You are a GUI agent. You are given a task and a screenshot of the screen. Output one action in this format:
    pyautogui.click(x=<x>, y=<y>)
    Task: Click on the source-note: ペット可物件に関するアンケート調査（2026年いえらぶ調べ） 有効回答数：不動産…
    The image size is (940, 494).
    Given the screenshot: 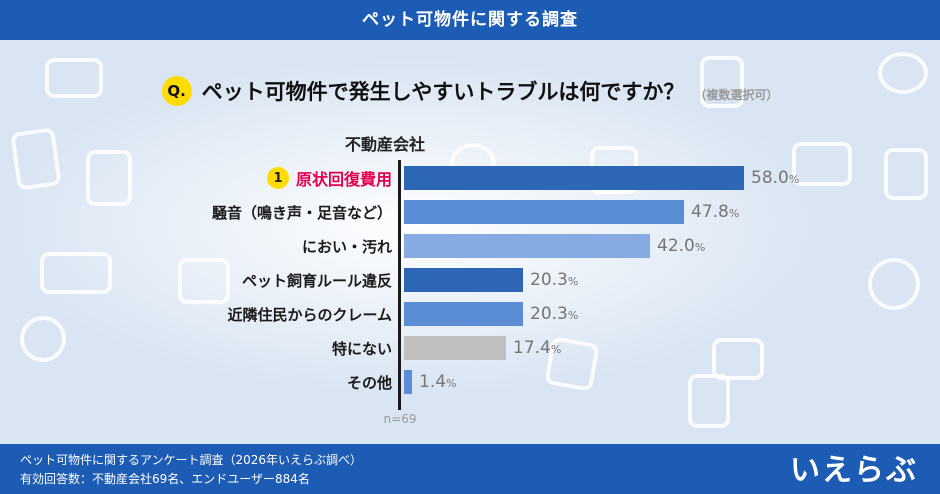 What is the action you would take?
    pyautogui.click(x=191, y=470)
    